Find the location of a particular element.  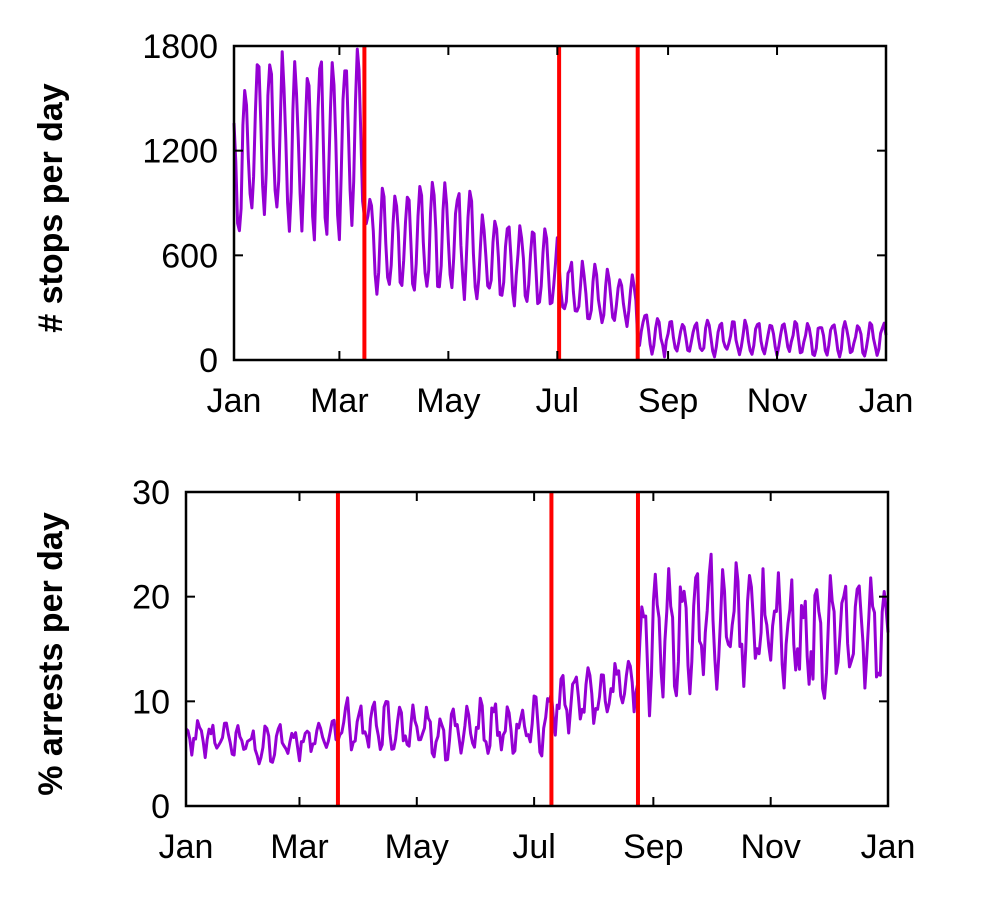

arrests-y-tick-label-0: 0 is located at coordinates (160, 807).